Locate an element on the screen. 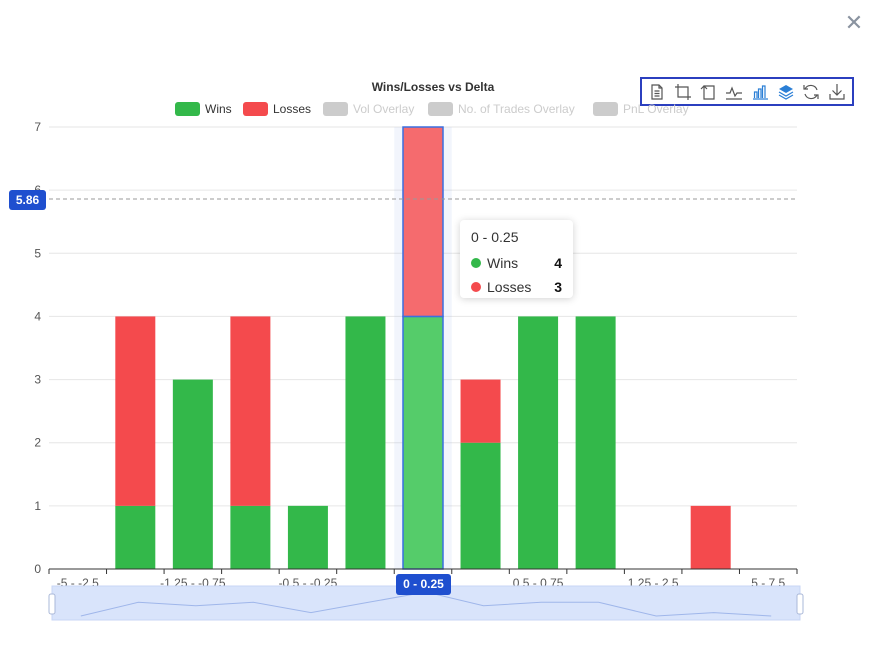 The width and height of the screenshot is (870, 651). losses-dot is located at coordinates (476, 287).